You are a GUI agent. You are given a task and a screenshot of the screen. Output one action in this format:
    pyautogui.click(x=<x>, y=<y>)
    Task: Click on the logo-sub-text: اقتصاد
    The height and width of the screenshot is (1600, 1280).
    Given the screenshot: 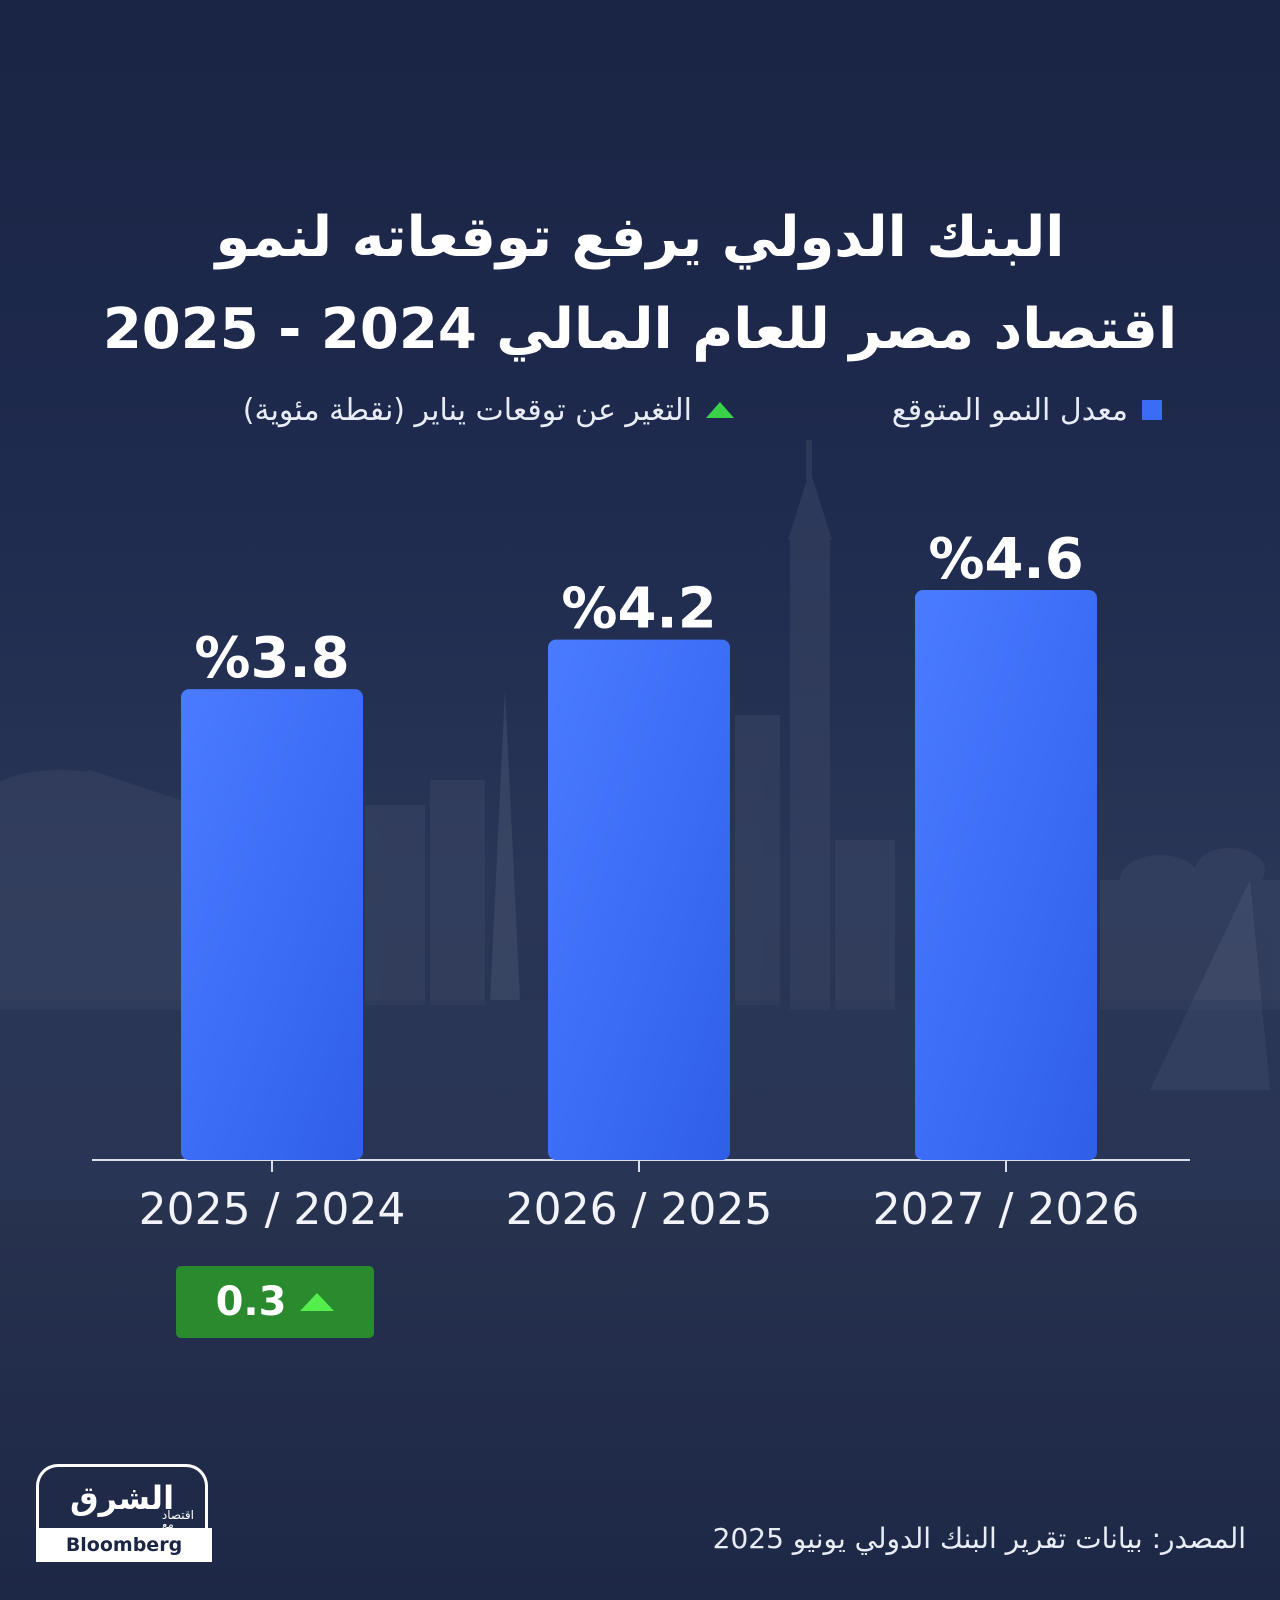 What is the action you would take?
    pyautogui.click(x=177, y=1515)
    